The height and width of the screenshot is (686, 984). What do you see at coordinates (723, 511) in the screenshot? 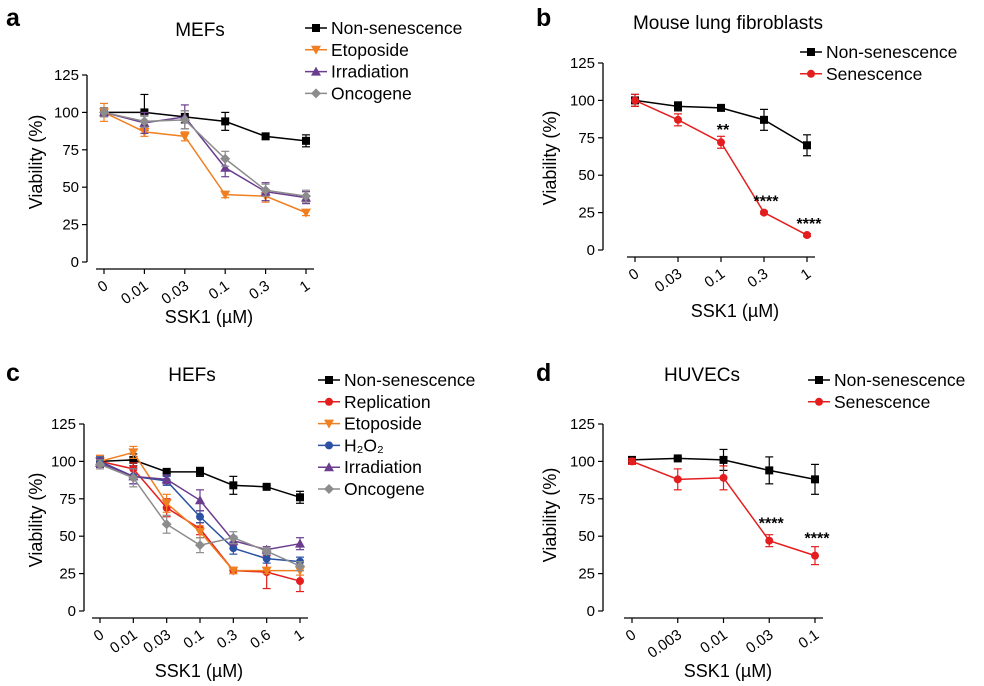
I see `series-senescence` at bounding box center [723, 511].